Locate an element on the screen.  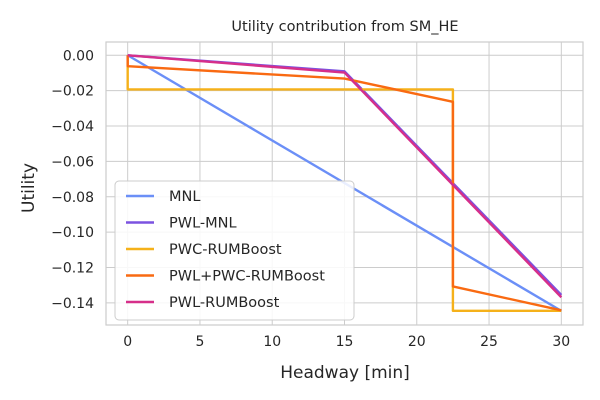
x-tick-label: 15 is located at coordinates (345, 342).